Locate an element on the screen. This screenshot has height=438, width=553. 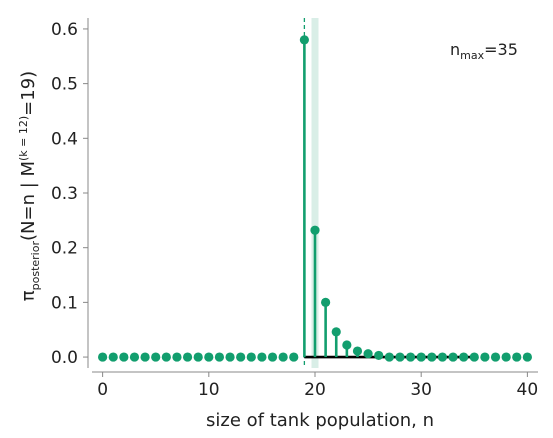
highlight-band-layer is located at coordinates (311, 193).